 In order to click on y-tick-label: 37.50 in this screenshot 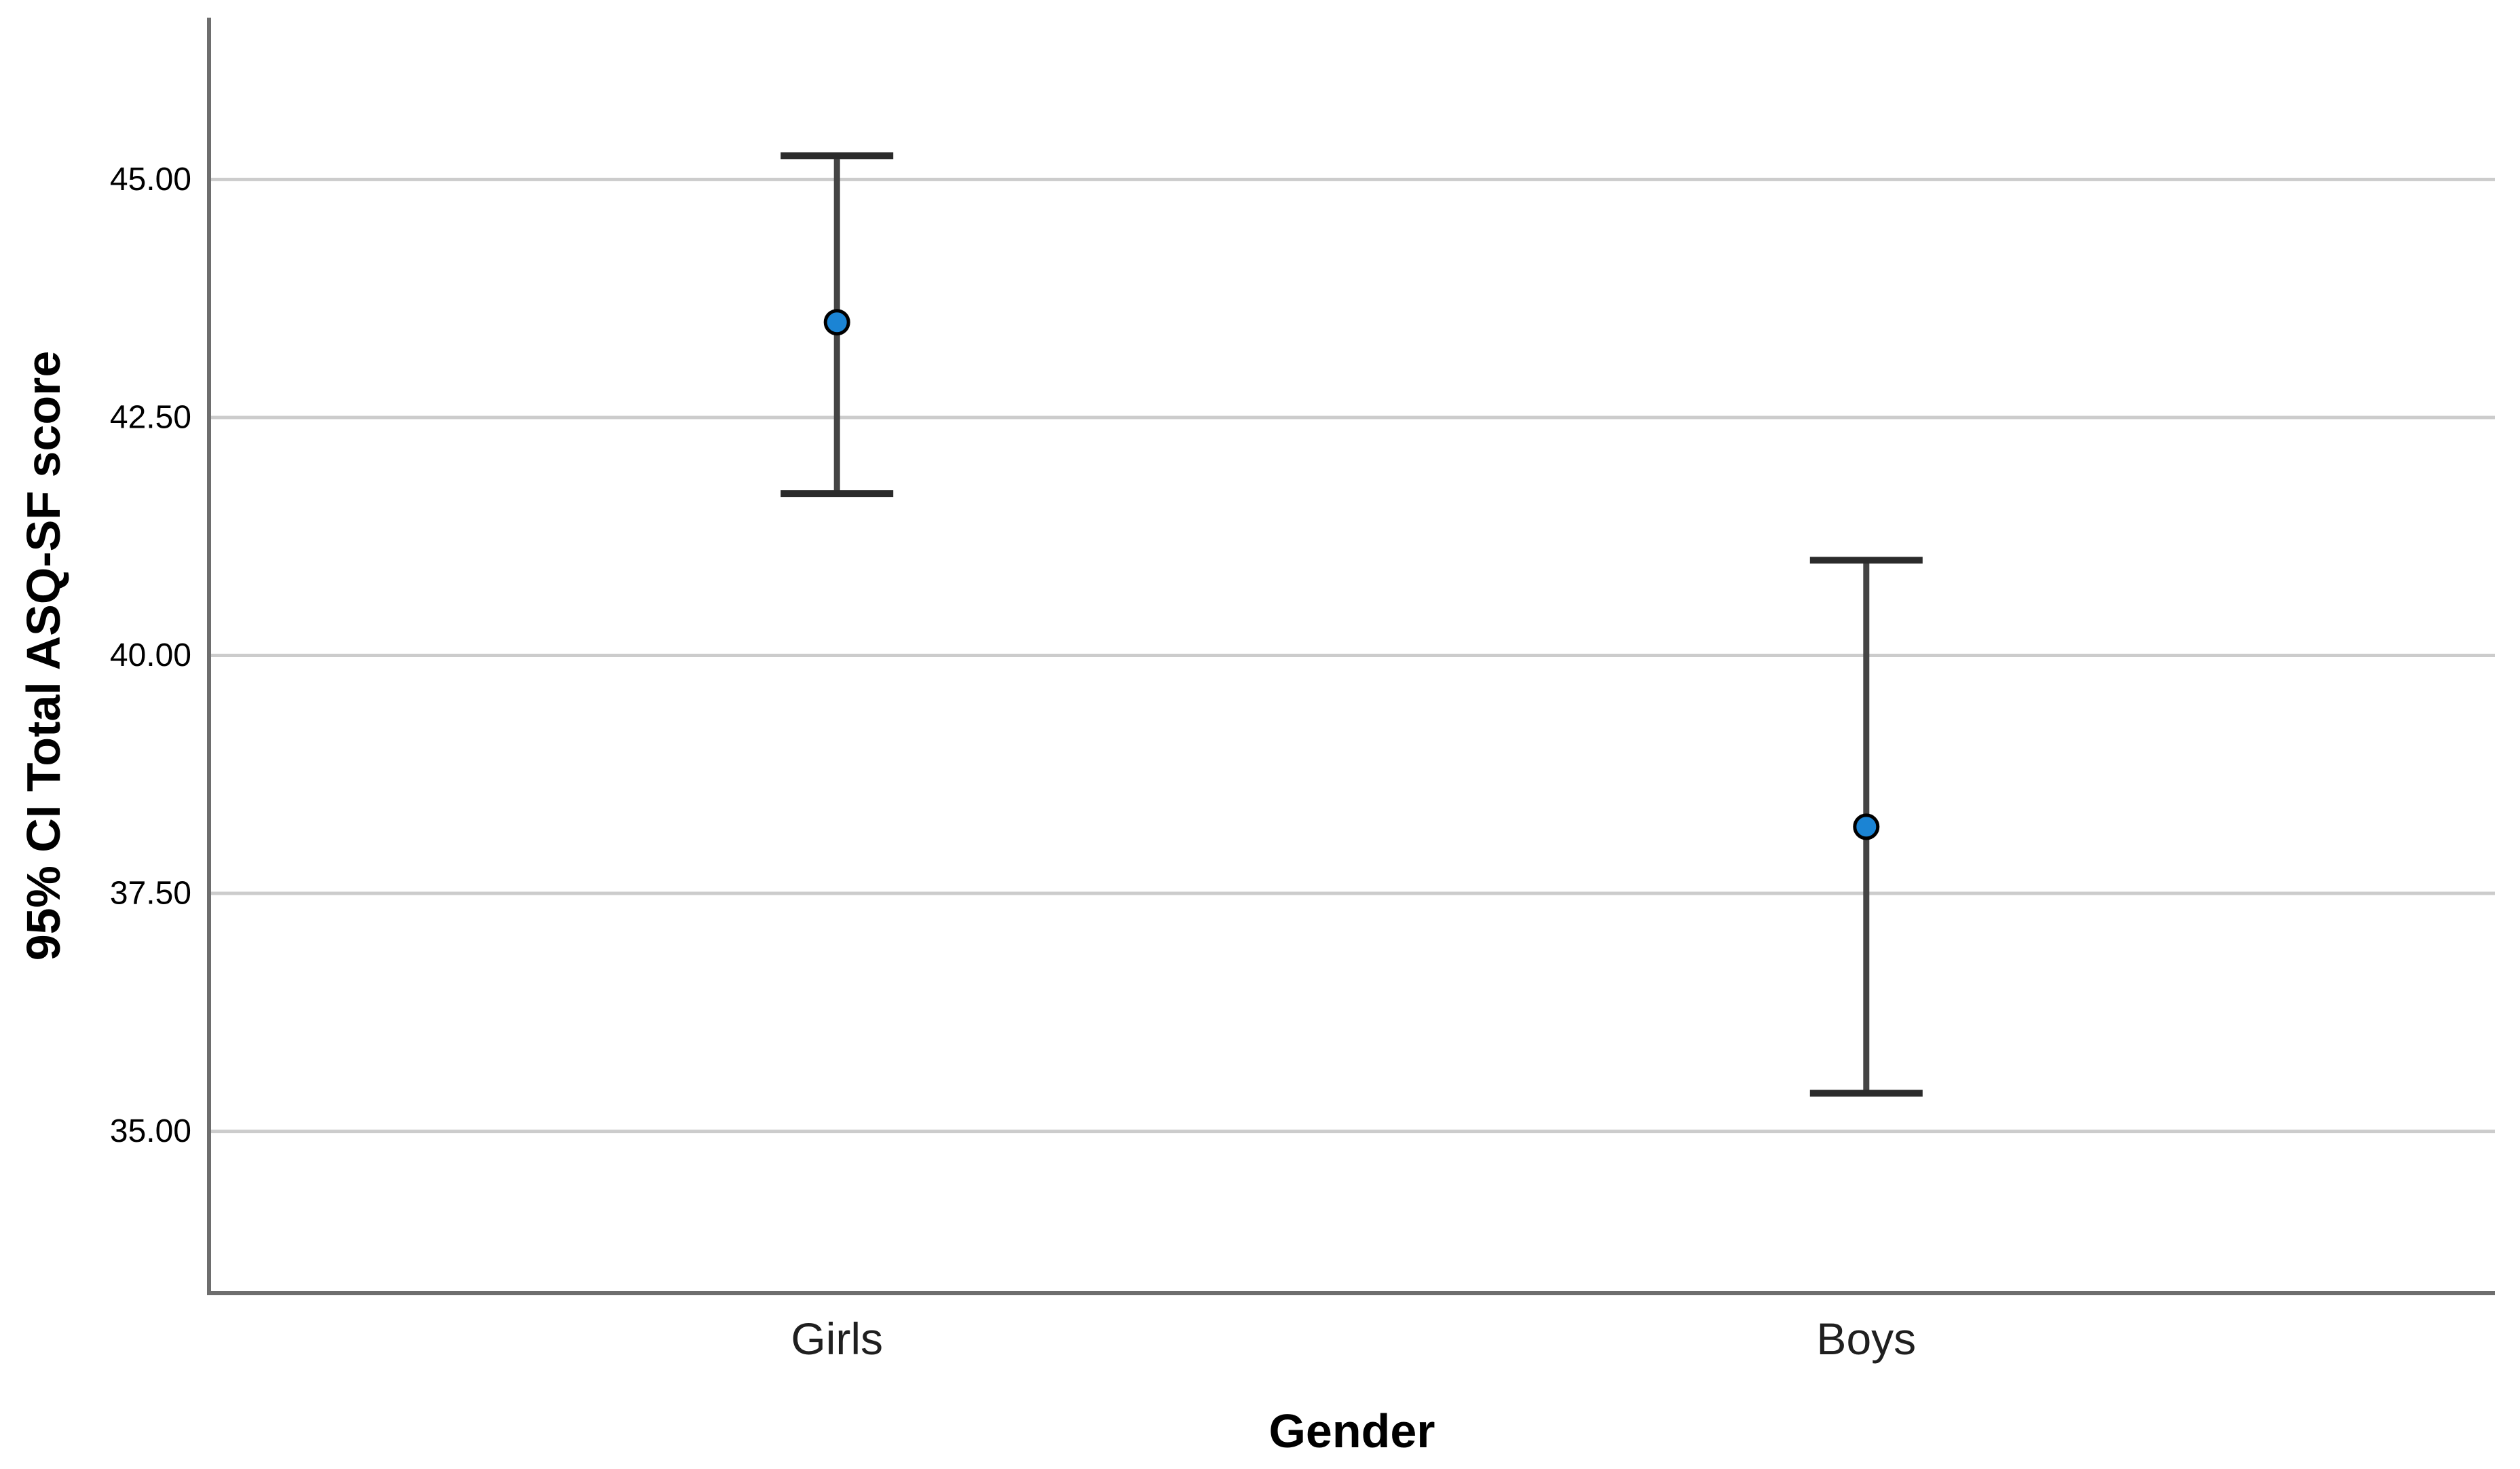, I will do `click(150, 894)`.